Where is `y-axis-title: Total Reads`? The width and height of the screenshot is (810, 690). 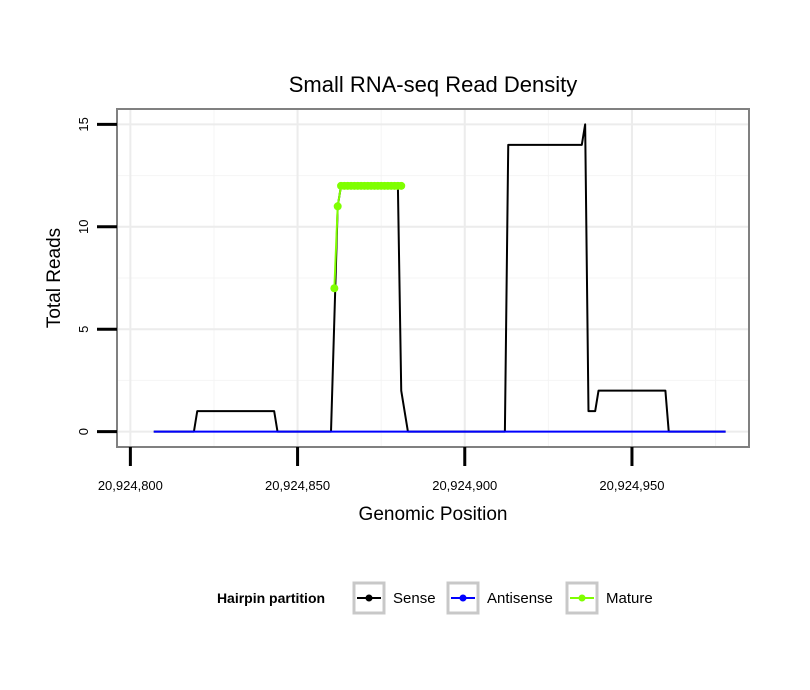
y-axis-title: Total Reads is located at coordinates (54, 278).